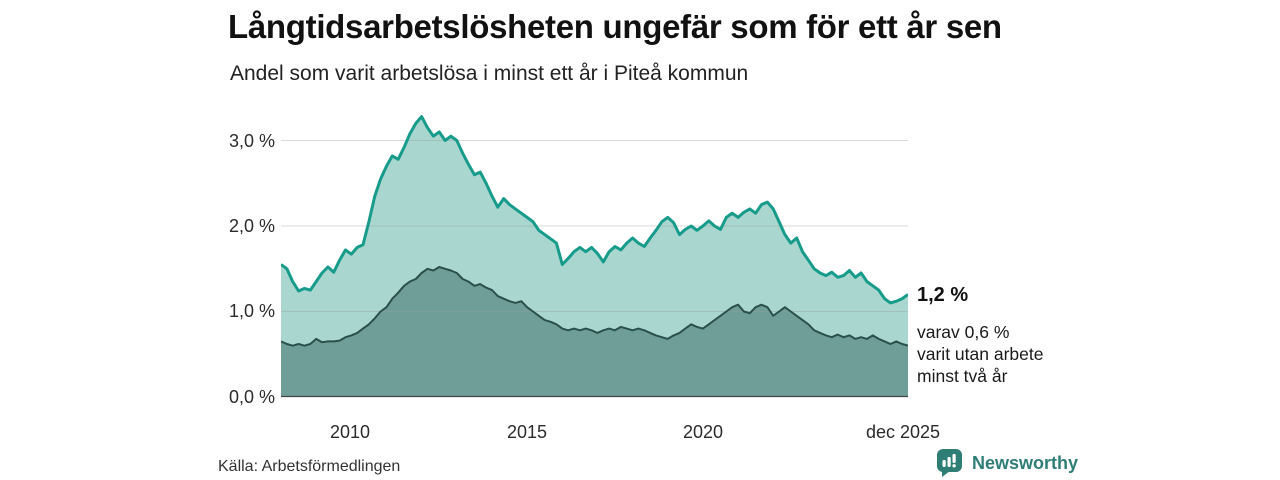  I want to click on y-tick-0: 0,0 %, so click(251, 397).